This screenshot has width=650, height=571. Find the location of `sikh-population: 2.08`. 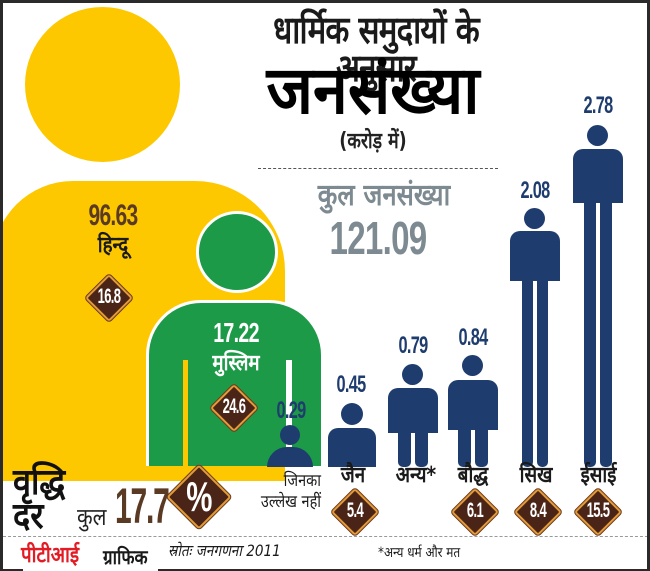

sikh-population: 2.08 is located at coordinates (535, 190).